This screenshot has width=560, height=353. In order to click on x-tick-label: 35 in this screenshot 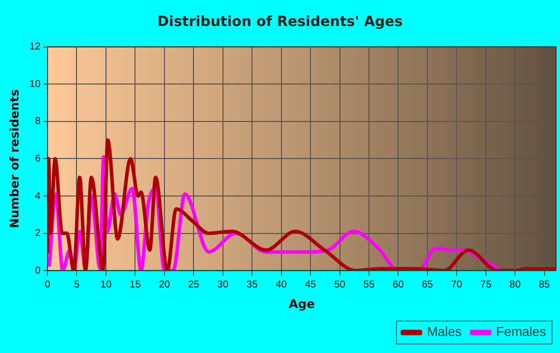, I will do `click(252, 284)`.